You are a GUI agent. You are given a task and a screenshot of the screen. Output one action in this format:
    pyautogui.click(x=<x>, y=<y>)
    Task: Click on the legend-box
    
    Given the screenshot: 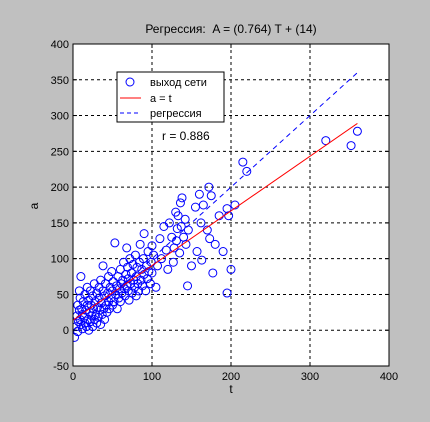 What is the action you would take?
    pyautogui.click(x=170, y=97)
    